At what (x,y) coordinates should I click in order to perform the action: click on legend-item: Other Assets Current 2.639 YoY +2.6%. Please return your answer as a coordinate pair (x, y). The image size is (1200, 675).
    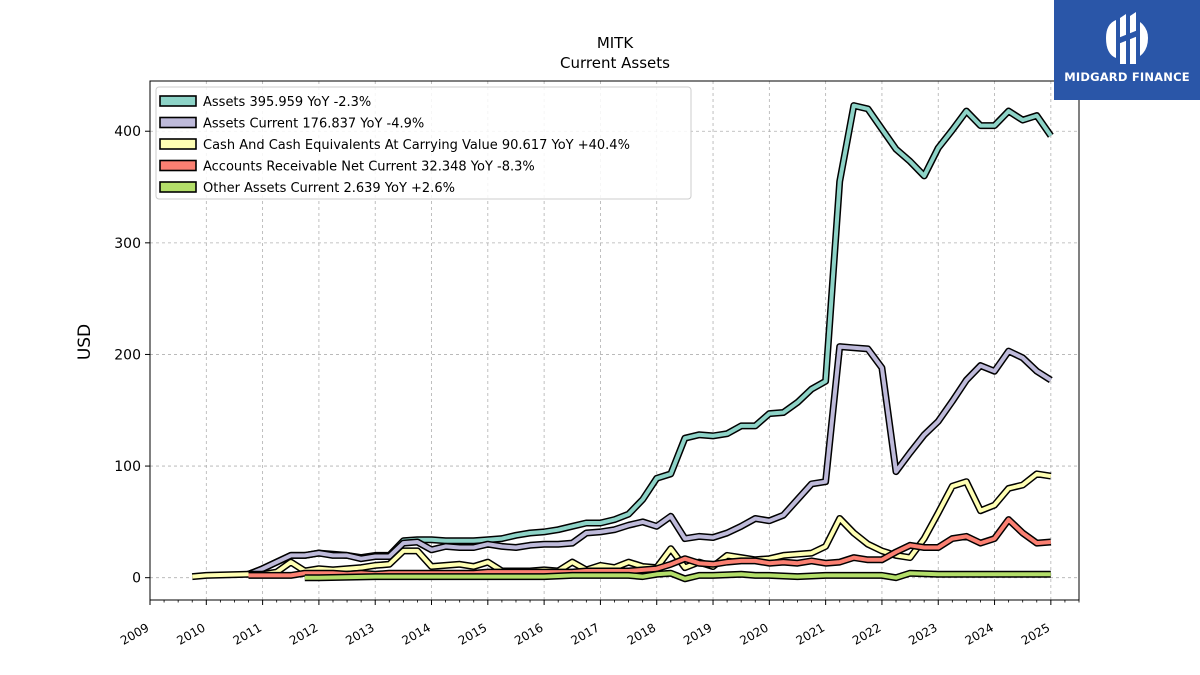
    Looking at the image, I should click on (307, 188).